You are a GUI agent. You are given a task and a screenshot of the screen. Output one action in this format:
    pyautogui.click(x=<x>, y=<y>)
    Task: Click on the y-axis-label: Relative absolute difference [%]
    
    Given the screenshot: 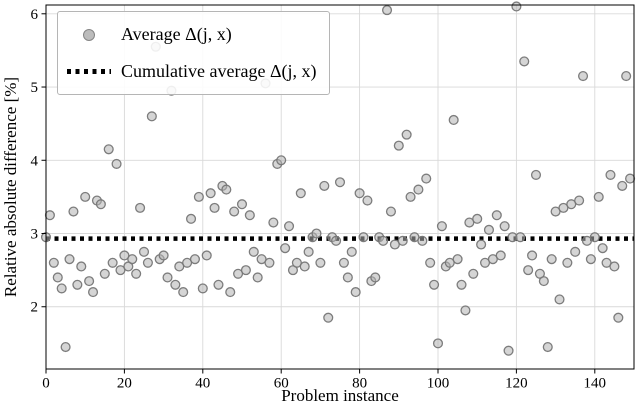 What is the action you would take?
    pyautogui.click(x=10, y=187)
    